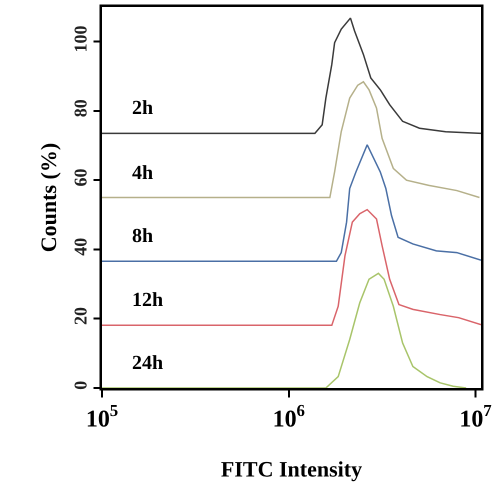 The height and width of the screenshot is (494, 502). What do you see at coordinates (102, 416) in the screenshot?
I see `x-tick-label: 10$^{5}$` at bounding box center [102, 416].